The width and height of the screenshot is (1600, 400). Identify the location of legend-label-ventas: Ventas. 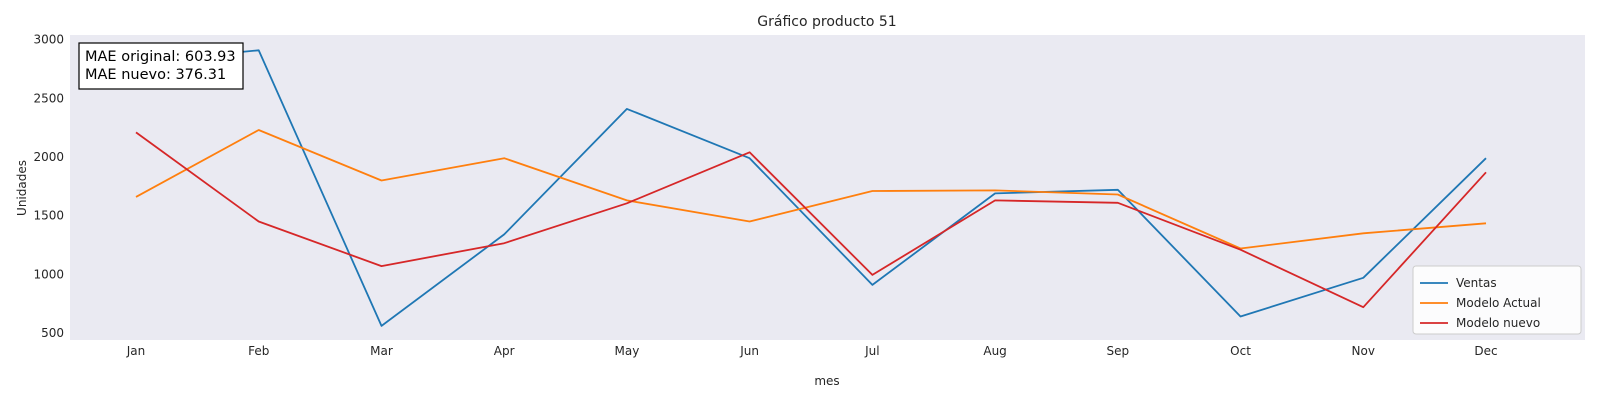
(1476, 283).